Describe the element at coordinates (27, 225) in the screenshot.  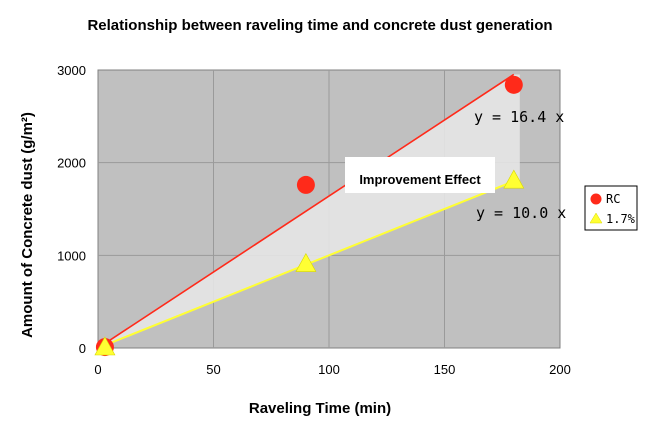
I see `y-axis-title: Amount of Concrete dust (g/m²)` at that location.